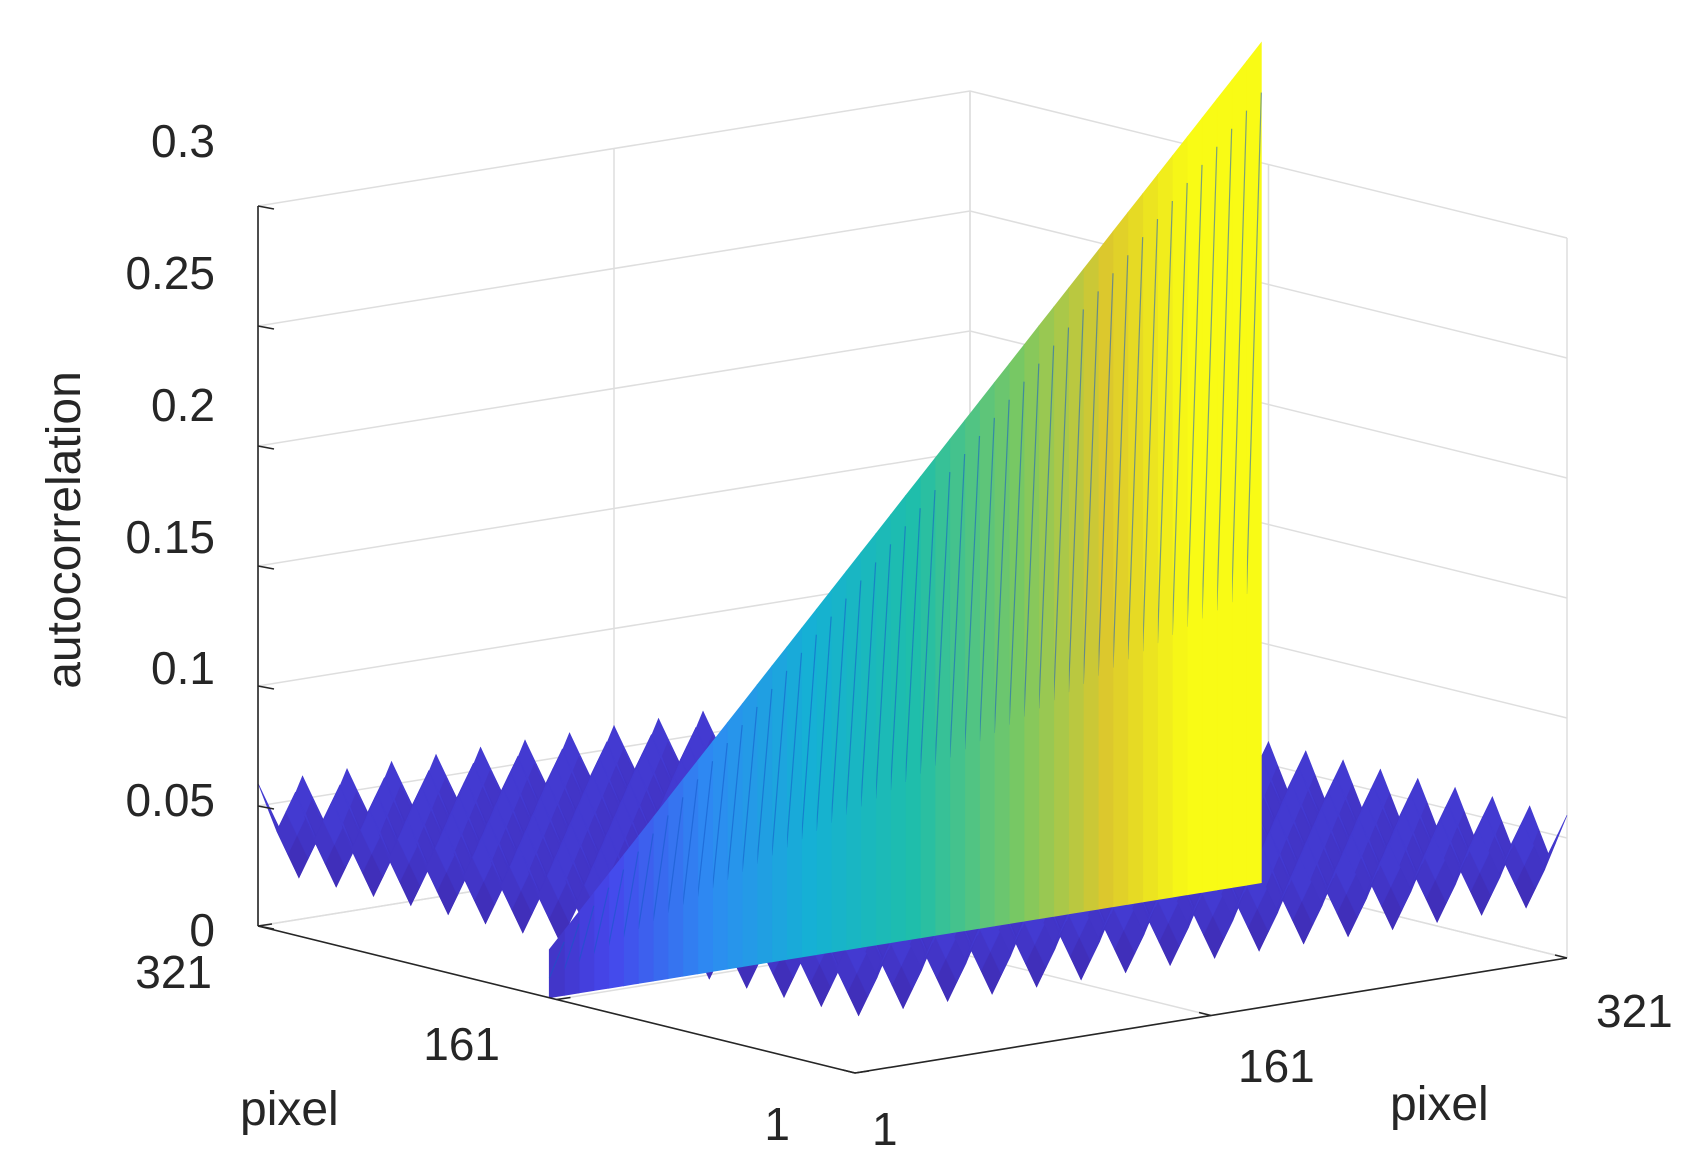 The width and height of the screenshot is (1701, 1170). I want to click on z-axis-label: autocorrelation, so click(64, 530).